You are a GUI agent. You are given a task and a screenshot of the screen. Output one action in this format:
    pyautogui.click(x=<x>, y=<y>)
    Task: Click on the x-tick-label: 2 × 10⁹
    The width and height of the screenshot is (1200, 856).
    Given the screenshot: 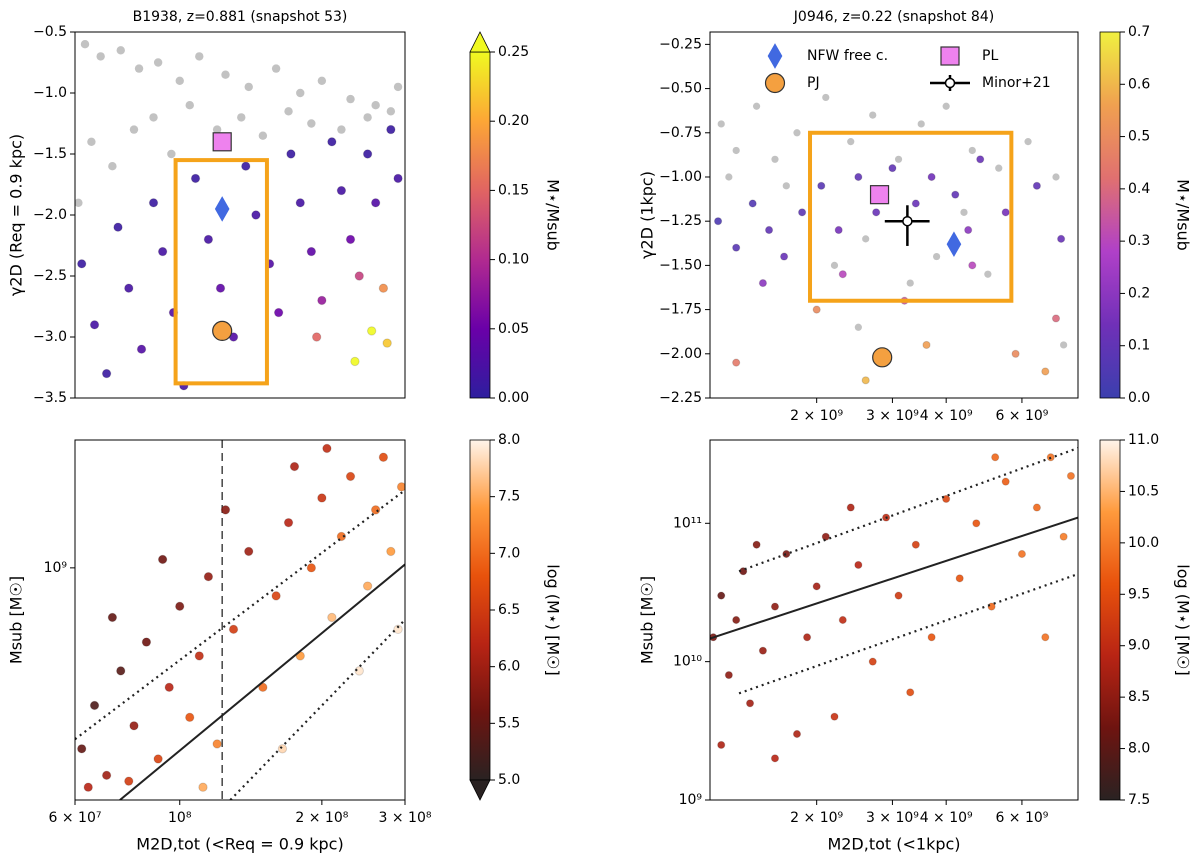 What is the action you would take?
    pyautogui.click(x=816, y=416)
    